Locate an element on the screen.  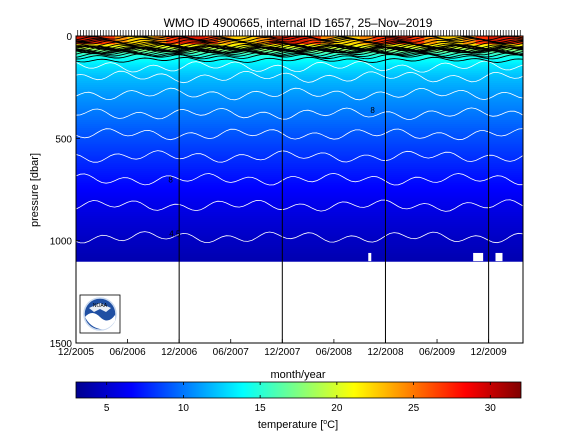
colorbar-tick-label: 20 is located at coordinates (337, 408).